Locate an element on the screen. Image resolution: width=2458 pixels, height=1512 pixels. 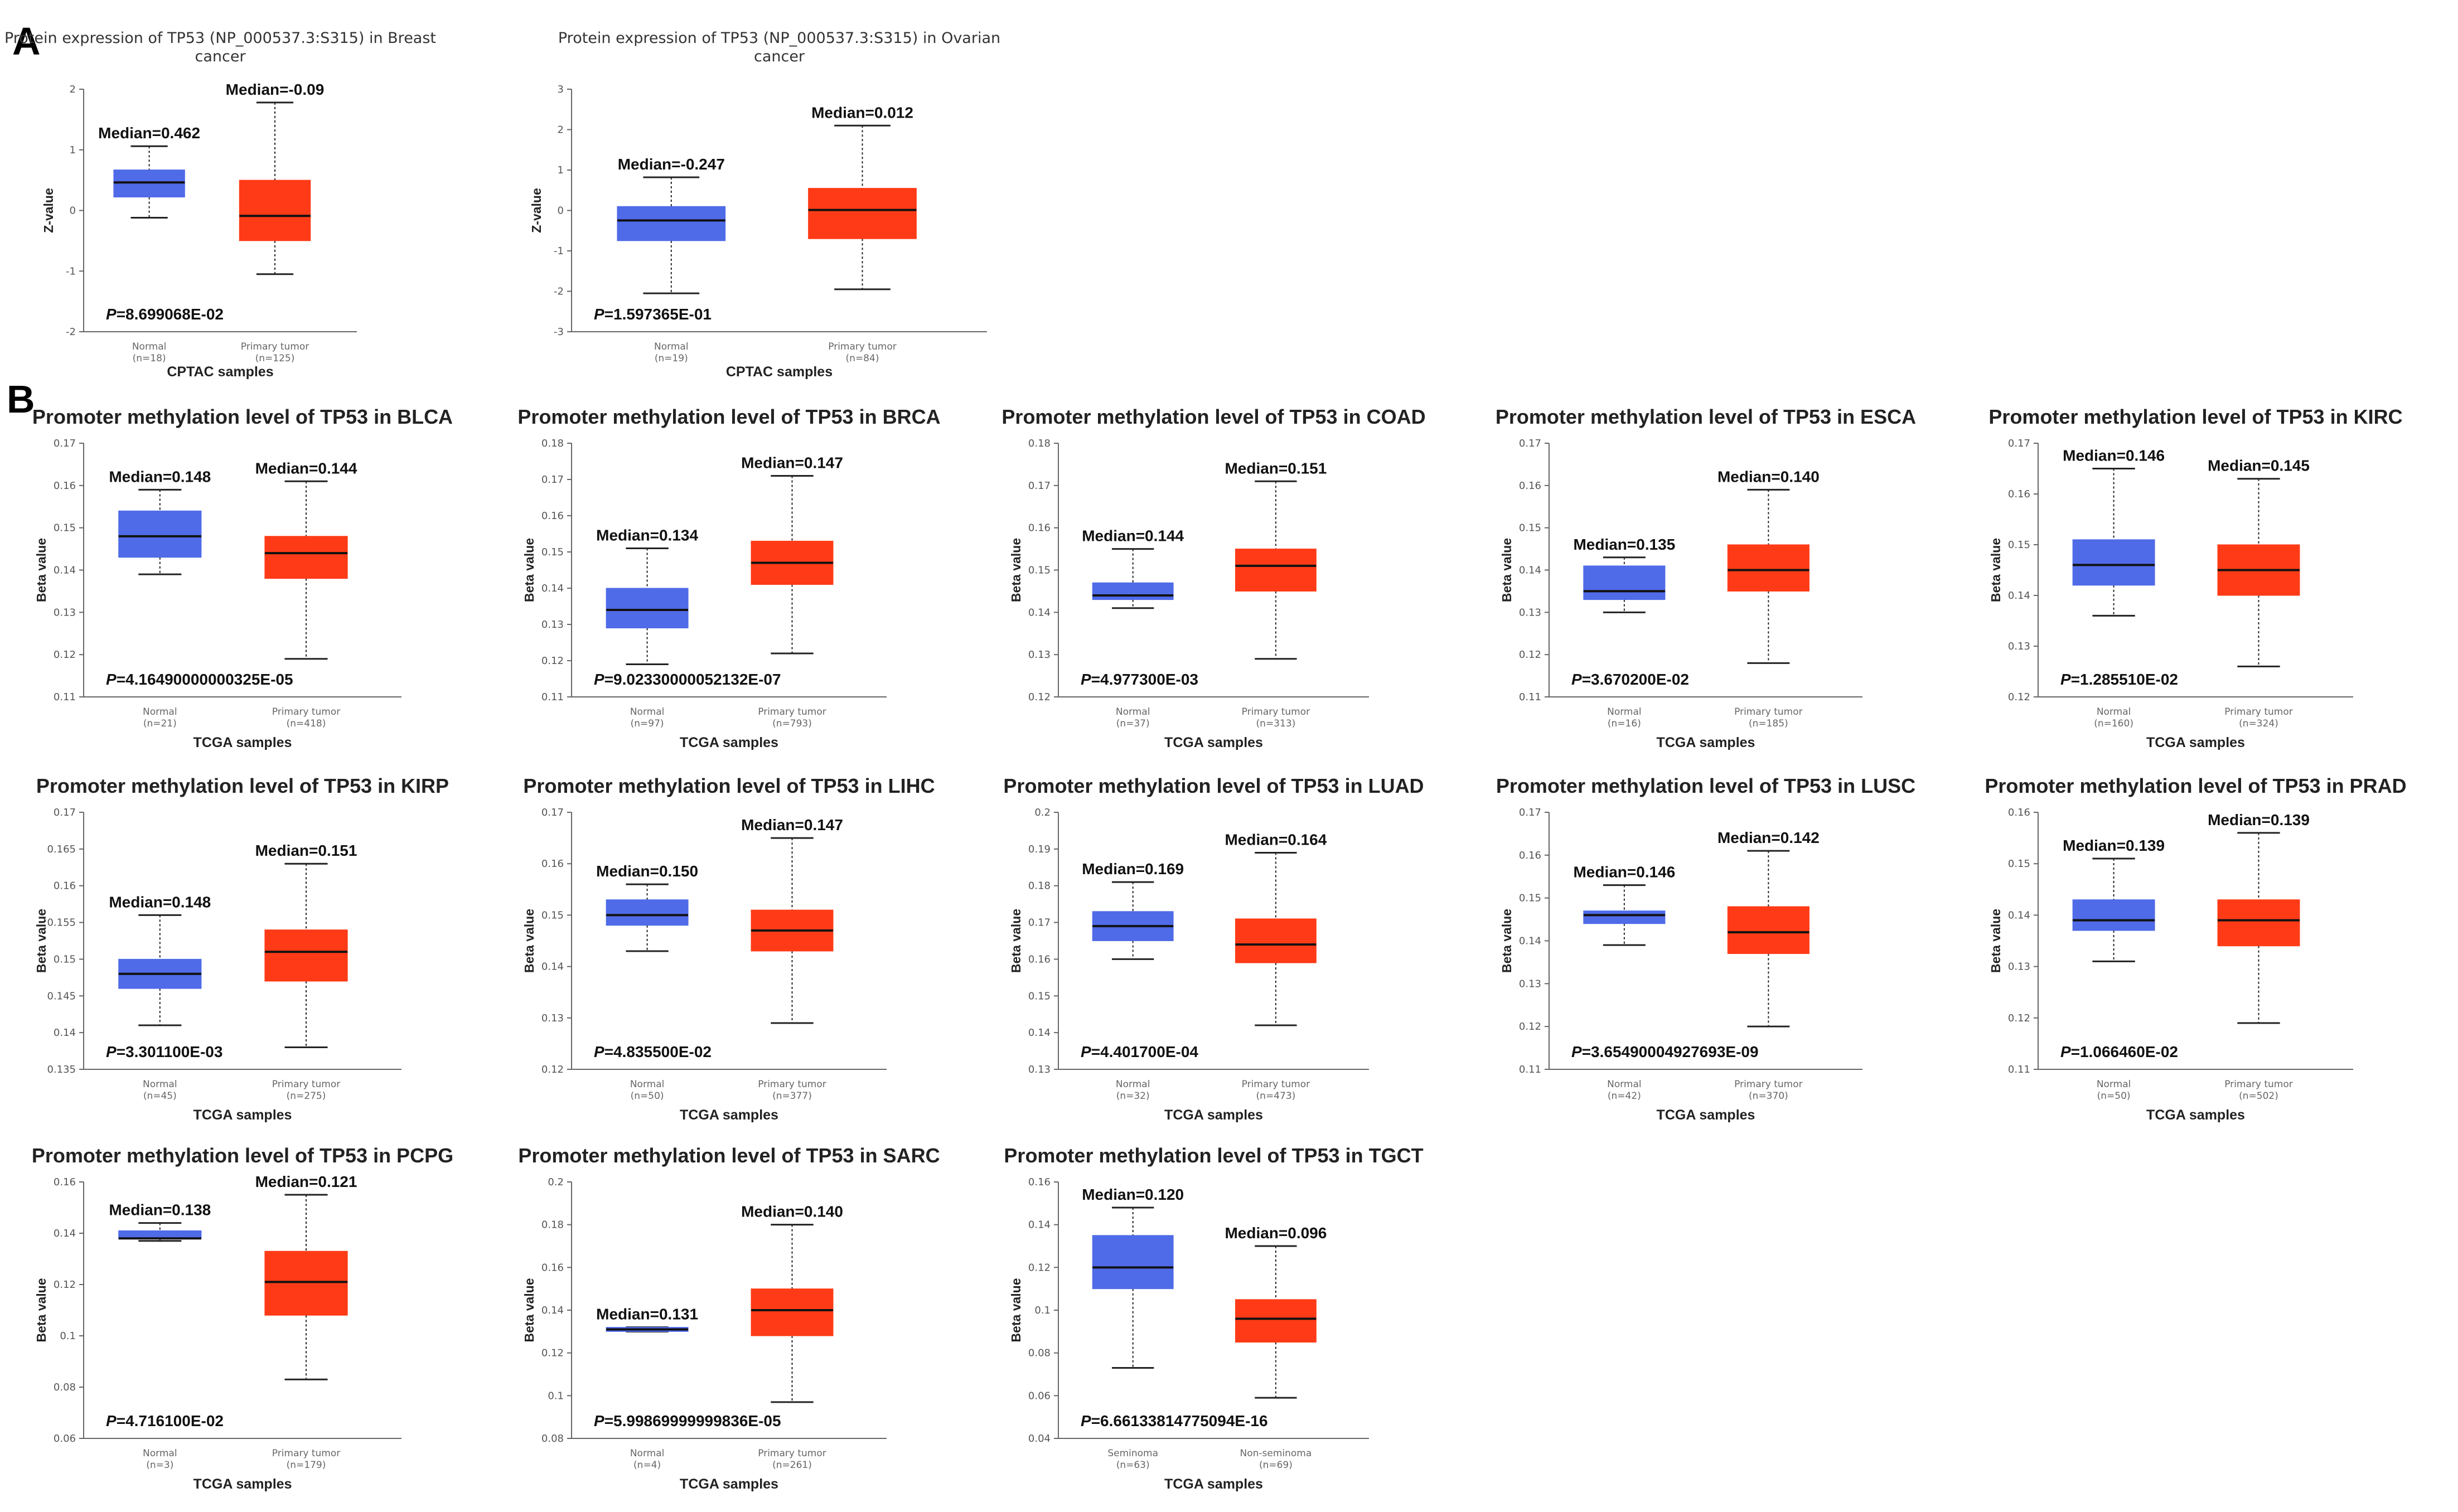
series-tumor: Median=-0.09 Primary tumor(n=125) is located at coordinates (275, 222).